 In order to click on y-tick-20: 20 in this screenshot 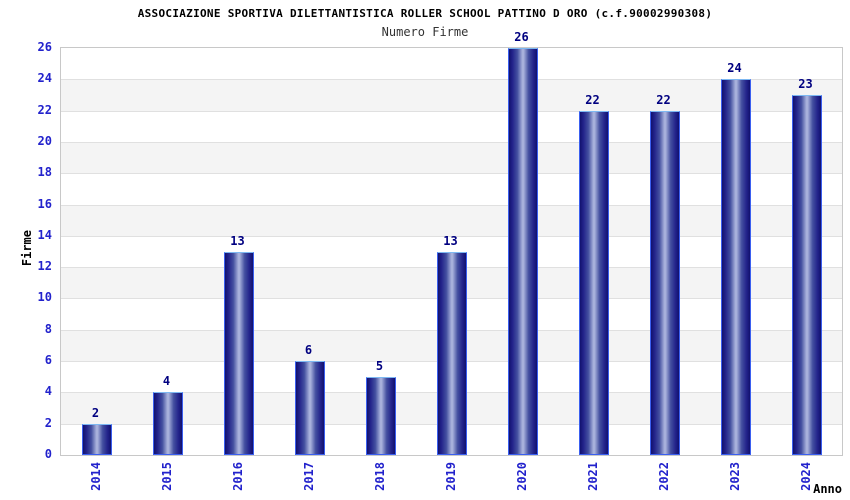, I will do `click(44, 140)`.